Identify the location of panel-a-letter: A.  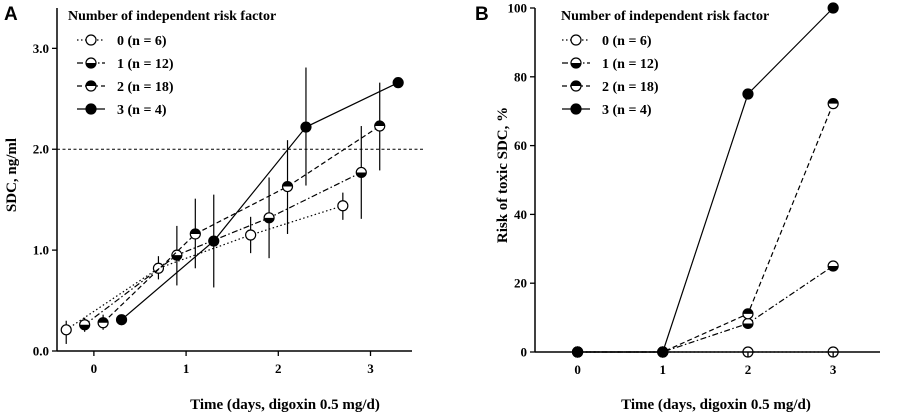
(11, 14).